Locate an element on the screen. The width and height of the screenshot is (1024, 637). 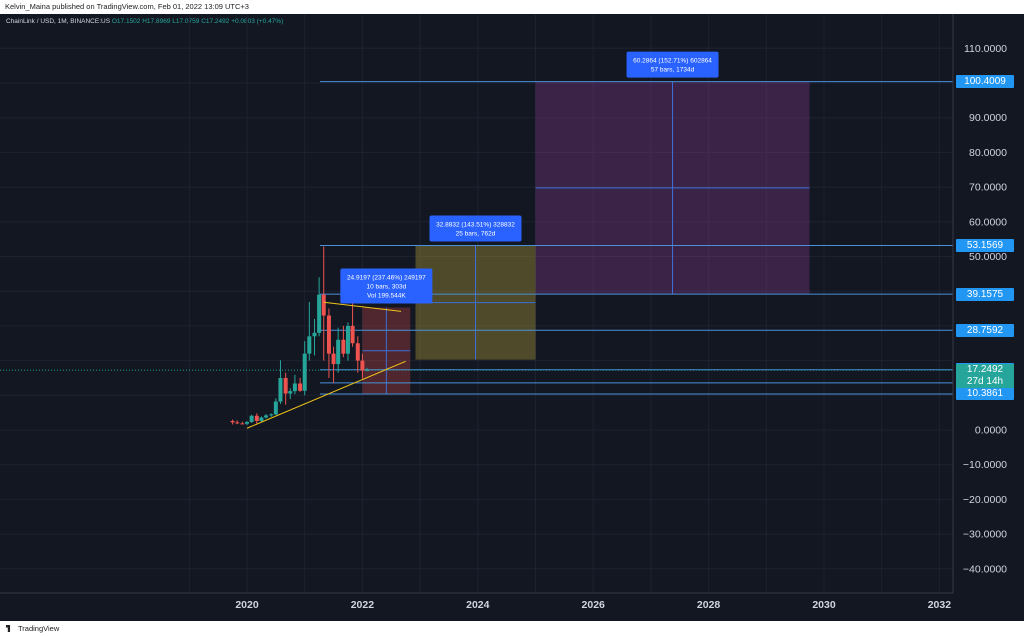
ohlc-change: +0.0803 (+0.47%) is located at coordinates (257, 21).